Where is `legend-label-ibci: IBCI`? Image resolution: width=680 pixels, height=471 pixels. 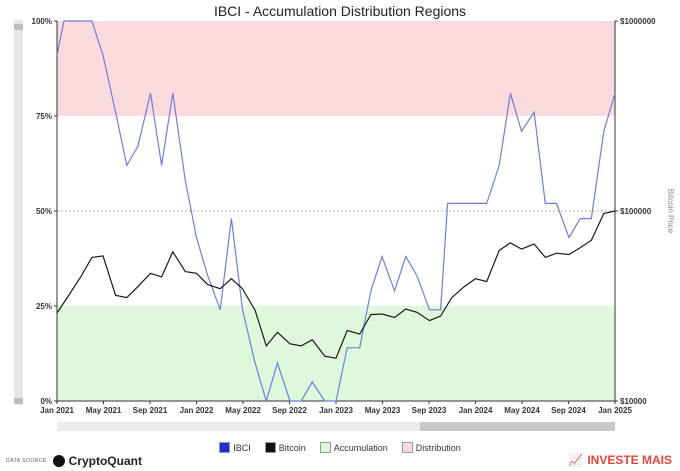
legend-label-ibci: IBCI is located at coordinates (242, 447).